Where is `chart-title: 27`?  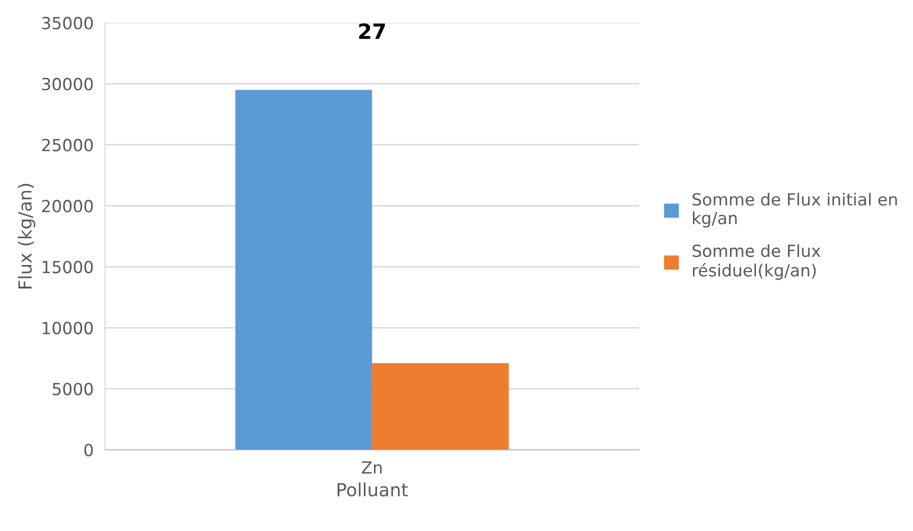 chart-title: 27 is located at coordinates (372, 31).